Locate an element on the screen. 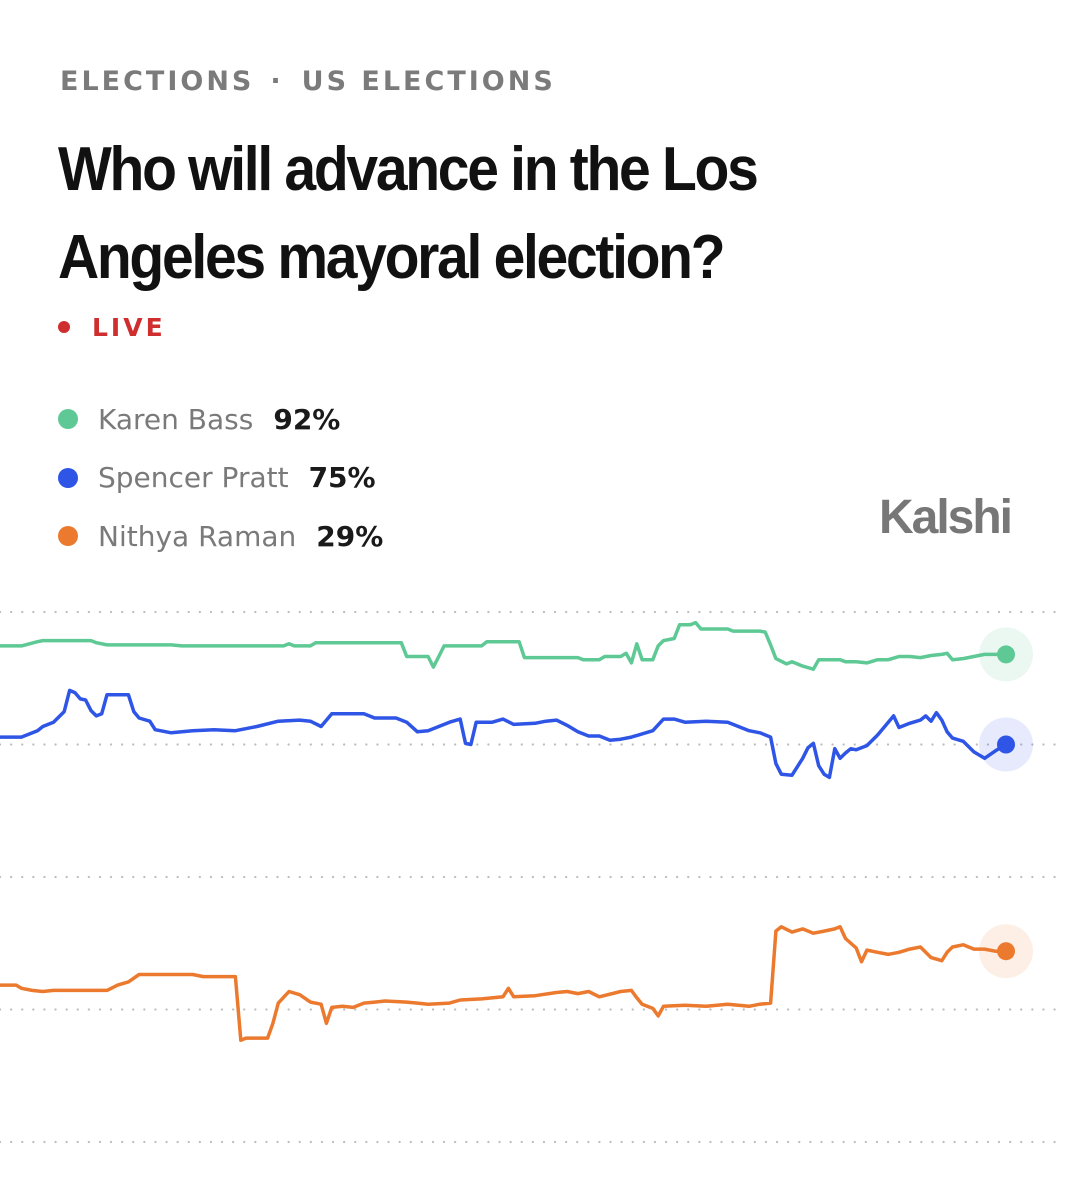  legend-value: 75% is located at coordinates (342, 478).